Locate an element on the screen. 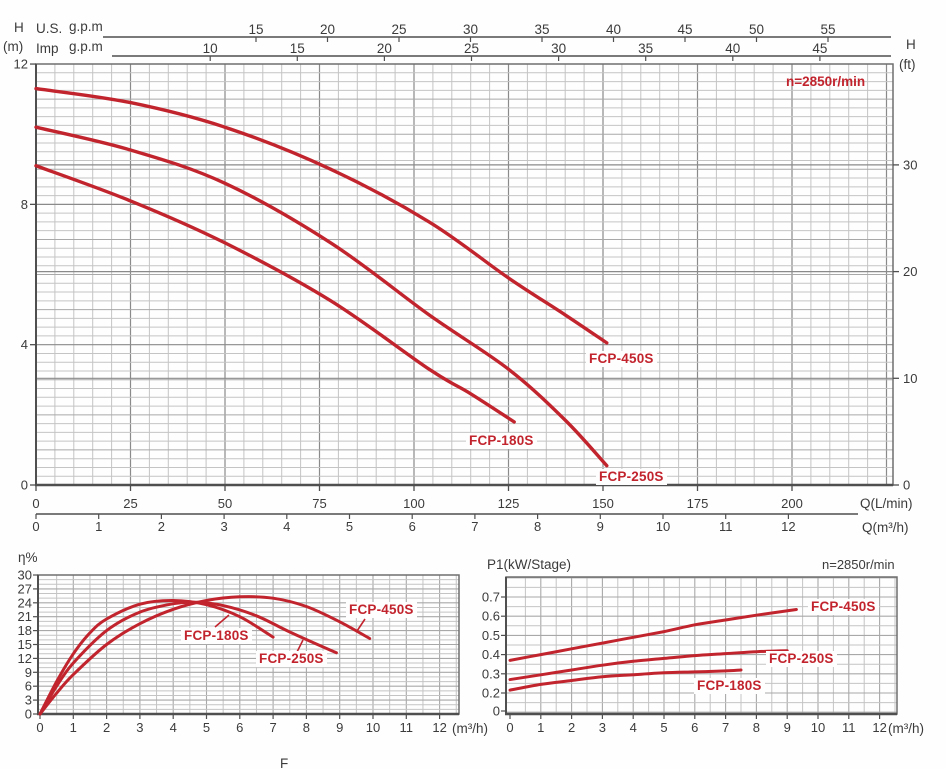 The width and height of the screenshot is (946, 769). x-tick-label-lmin: 0 is located at coordinates (35, 503).